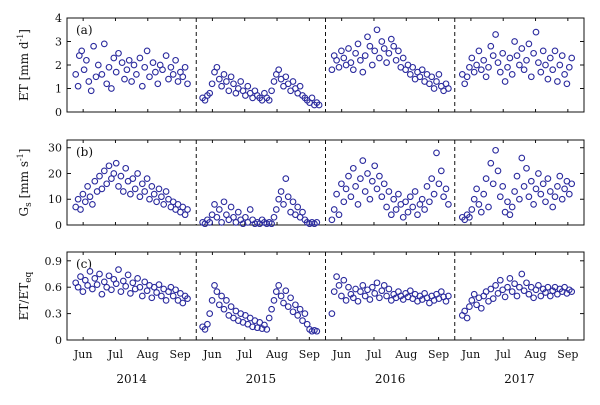 The width and height of the screenshot is (600, 405). What do you see at coordinates (25, 295) in the screenshot?
I see `y-axis-label: ET/ETeq` at bounding box center [25, 295].